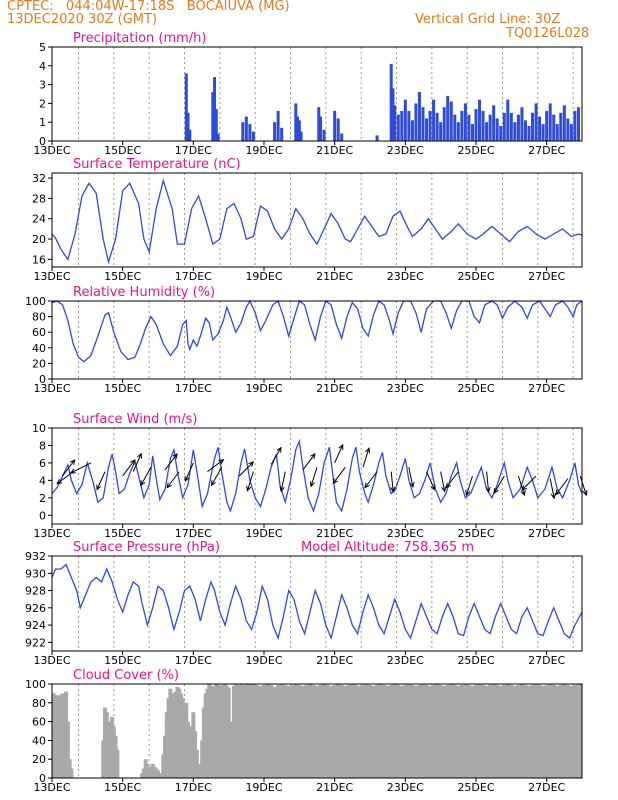  Describe the element at coordinates (139, 38) in the screenshot. I see `precip-title: Precipitation (mm/h)` at that location.